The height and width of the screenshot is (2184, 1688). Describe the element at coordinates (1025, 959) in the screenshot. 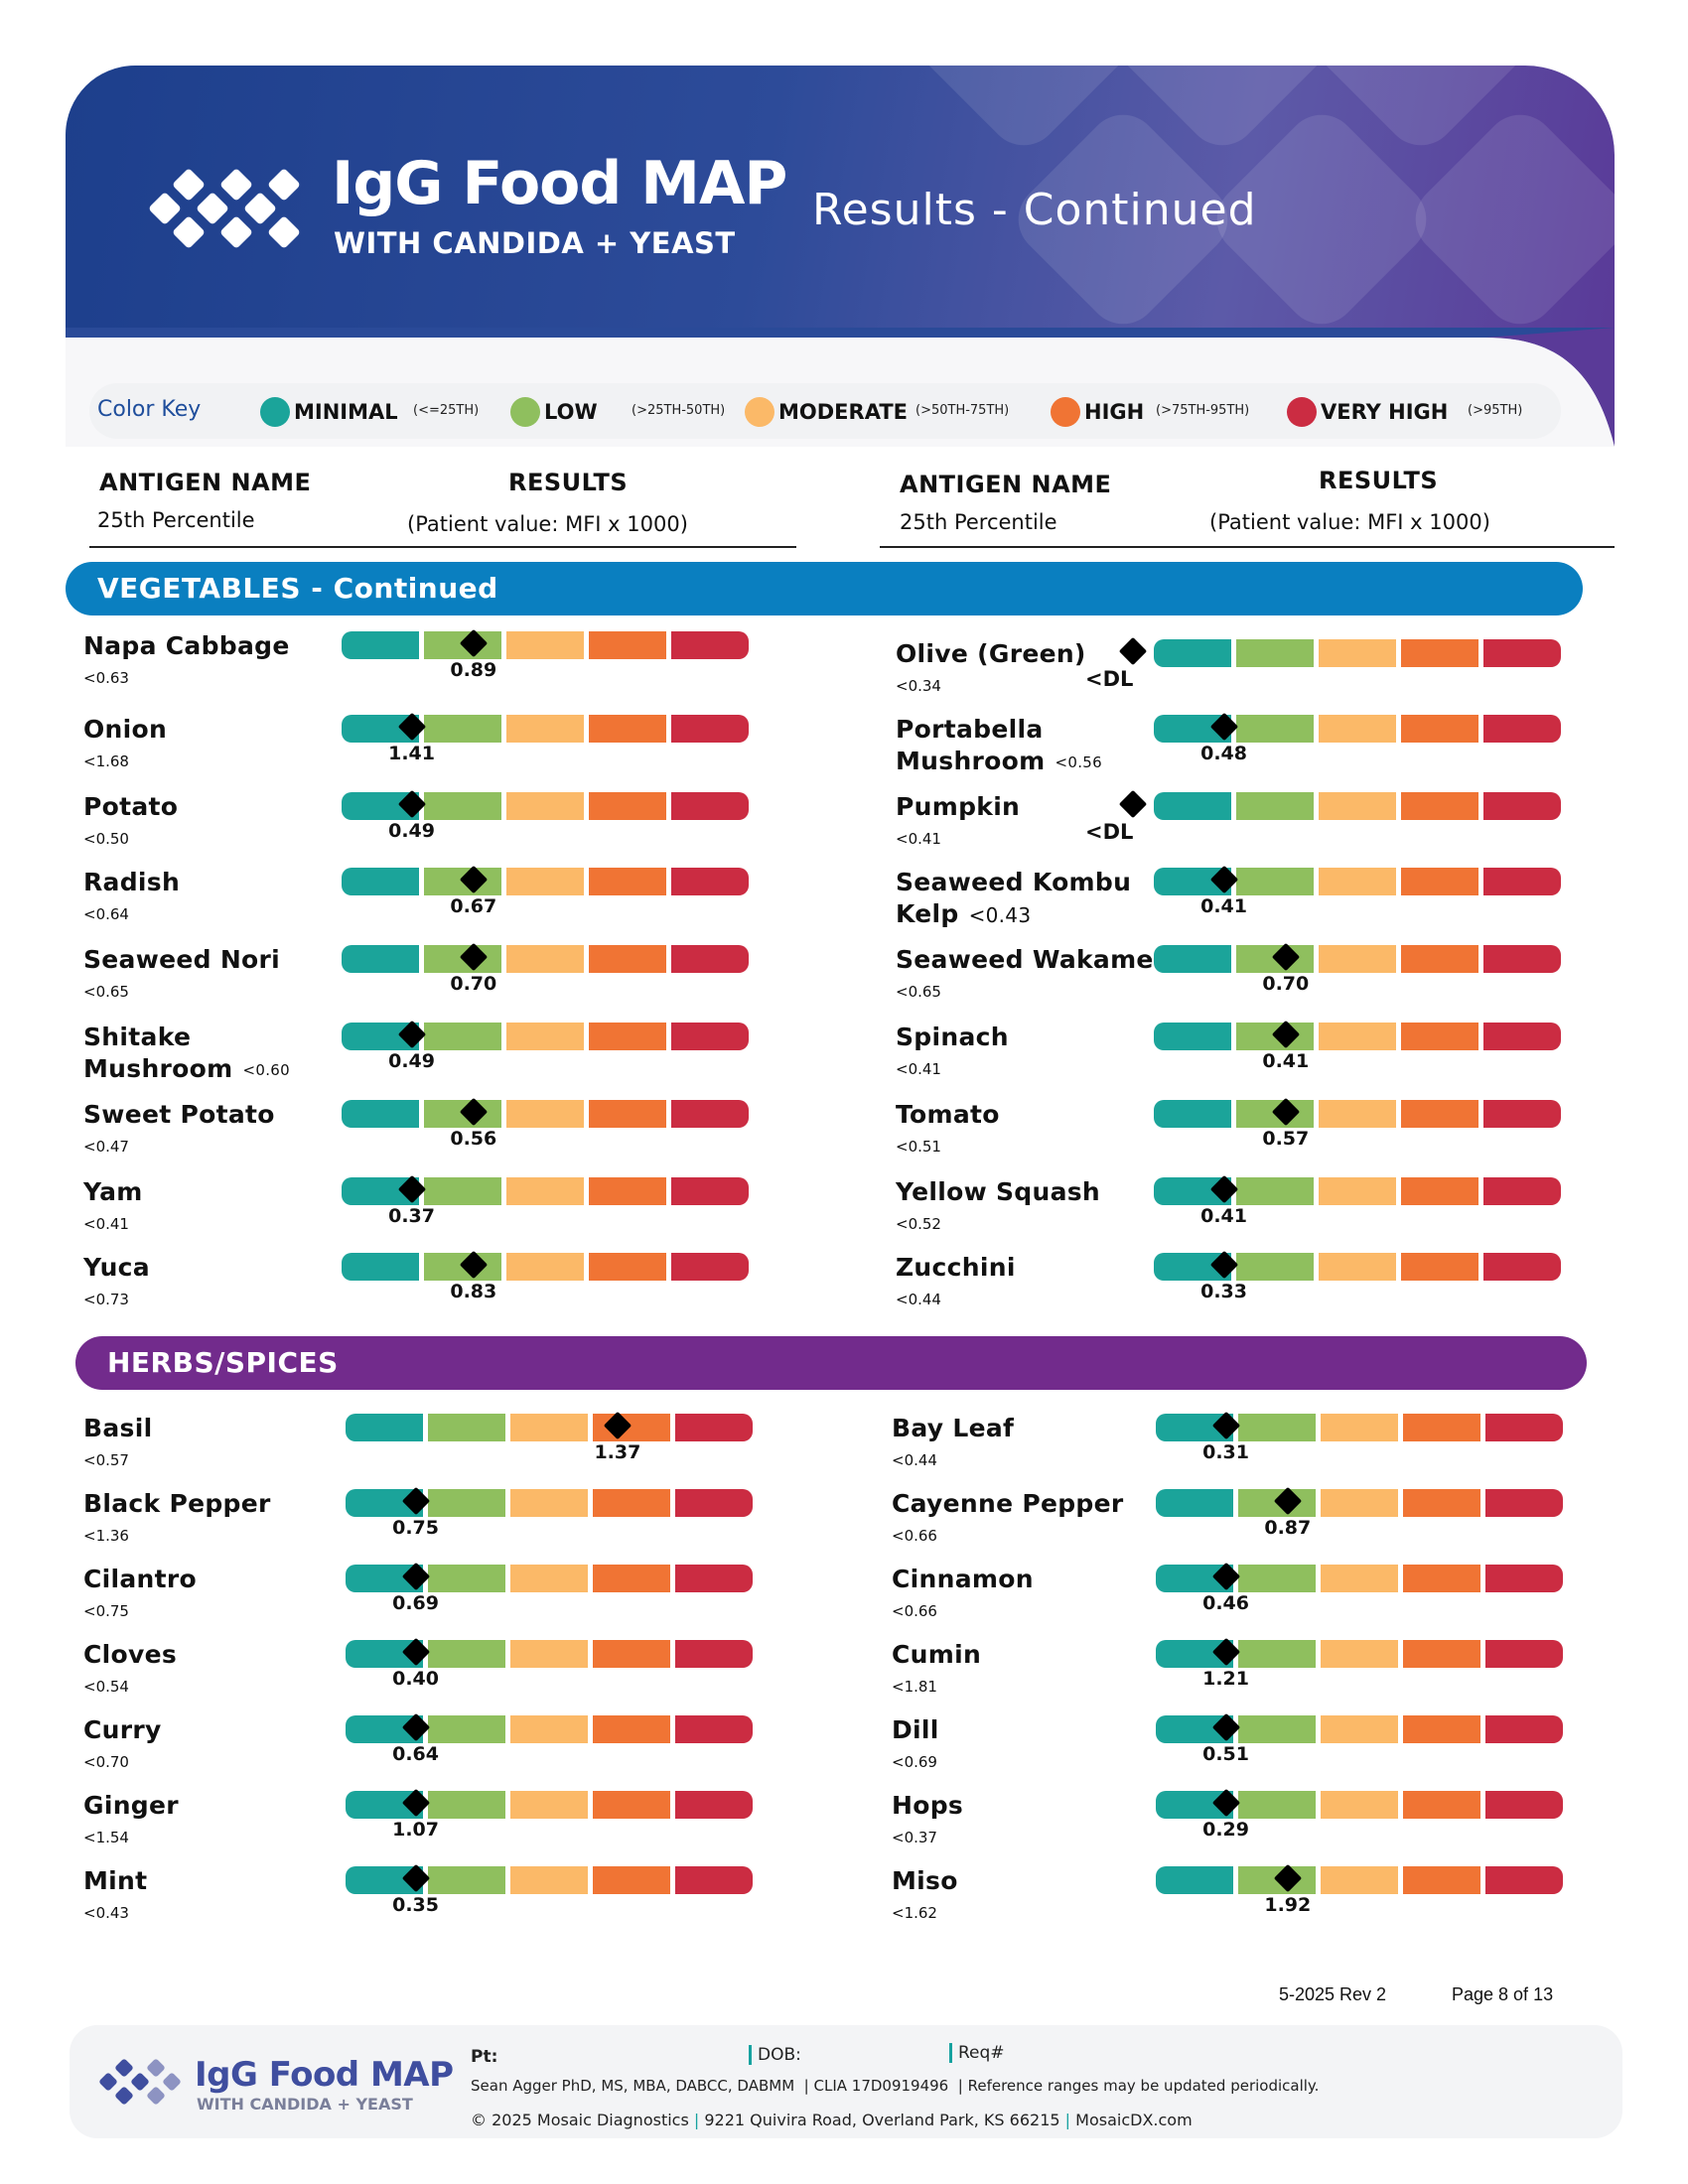

I see `antigen-name-text: Seaweed Wakame` at that location.